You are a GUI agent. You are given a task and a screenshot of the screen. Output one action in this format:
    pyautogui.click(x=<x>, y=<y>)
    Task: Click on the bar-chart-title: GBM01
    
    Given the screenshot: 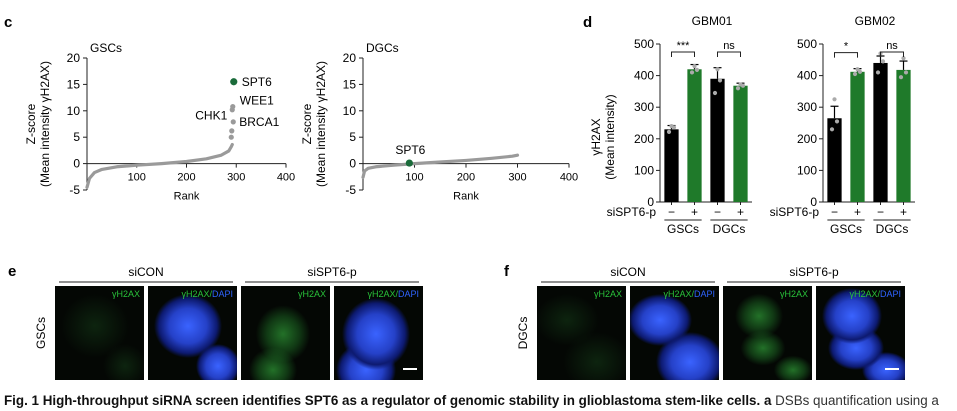 What is the action you would take?
    pyautogui.click(x=712, y=21)
    